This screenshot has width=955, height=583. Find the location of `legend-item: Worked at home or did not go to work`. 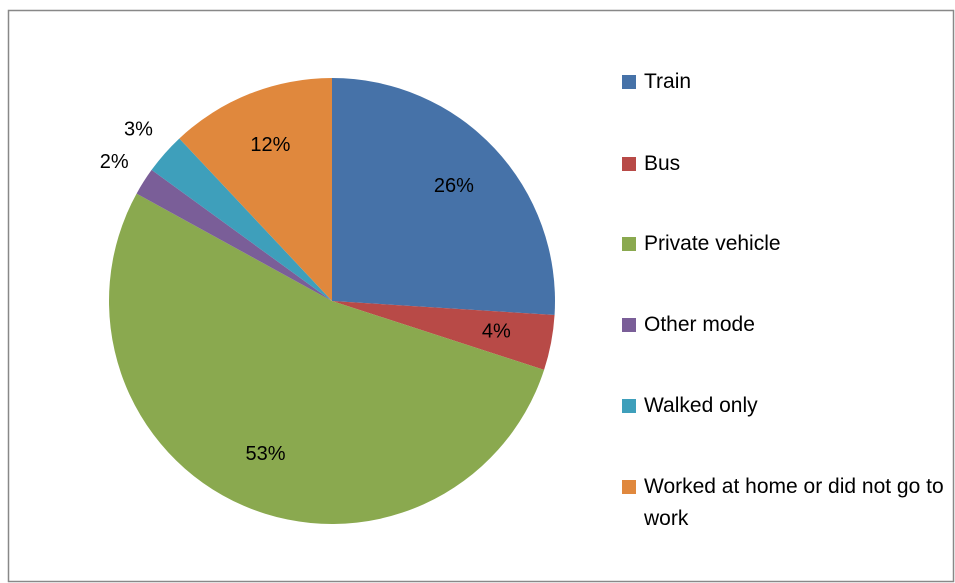

legend-item: Worked at home or did not go to work is located at coordinates (783, 503).